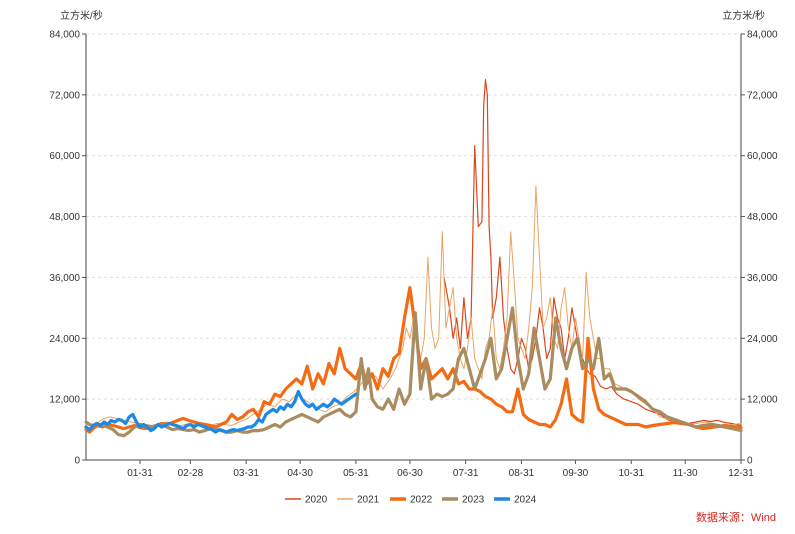  I want to click on legend: 2020 2021 2022 2023 2024, so click(411, 500).